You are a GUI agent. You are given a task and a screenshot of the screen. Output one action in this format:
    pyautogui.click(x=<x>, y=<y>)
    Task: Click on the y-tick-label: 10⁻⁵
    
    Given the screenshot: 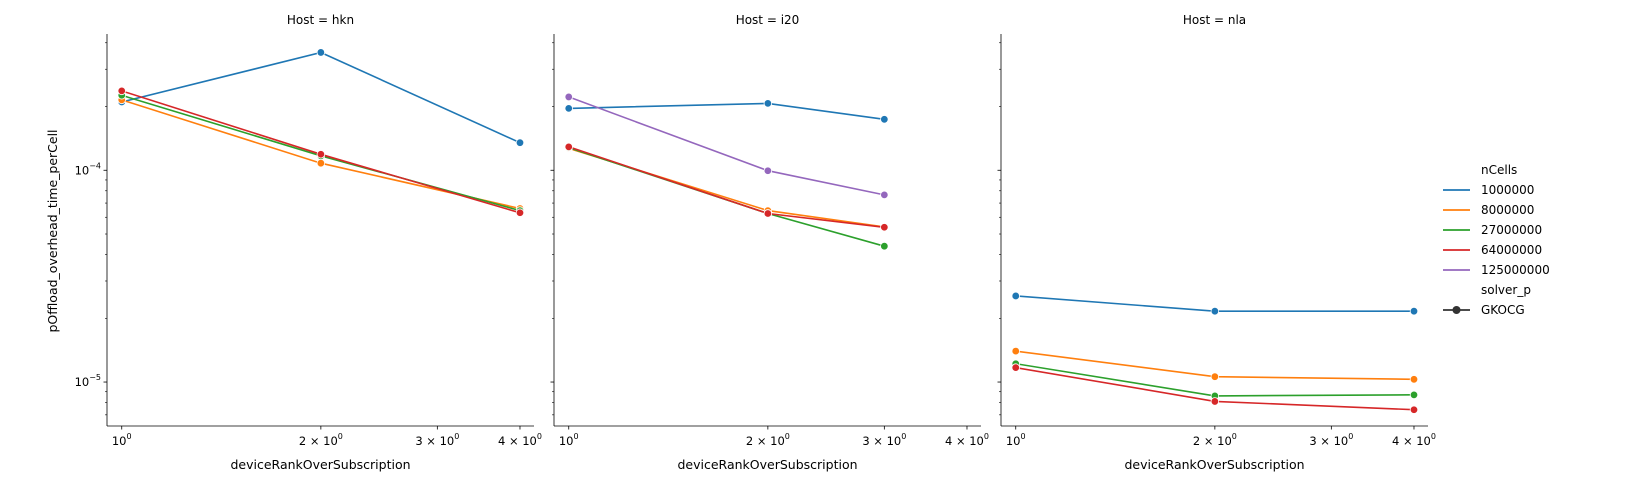 What is the action you would take?
    pyautogui.click(x=88, y=381)
    